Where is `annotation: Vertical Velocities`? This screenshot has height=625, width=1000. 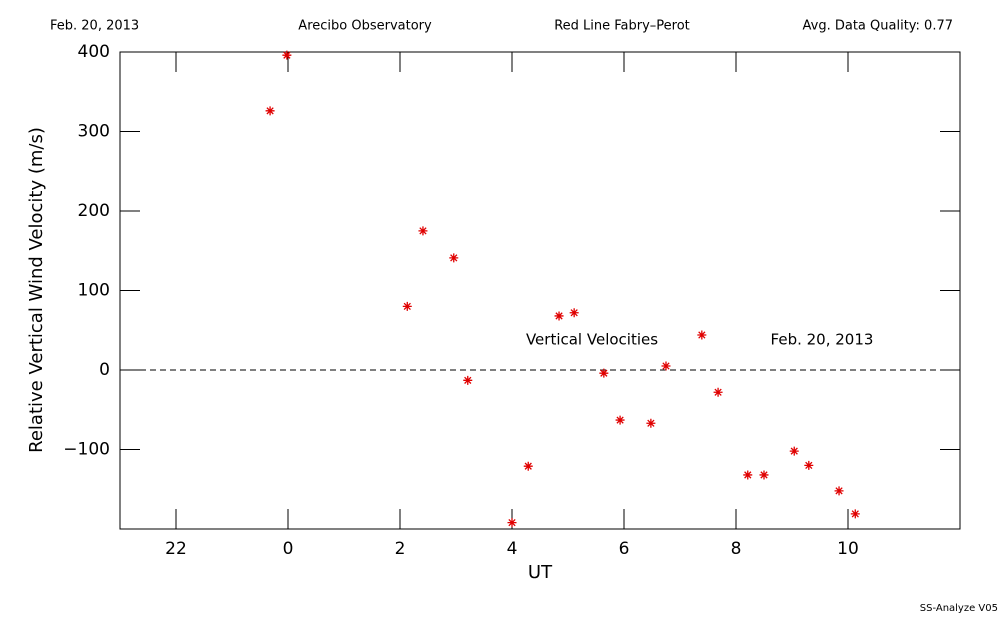 annotation: Vertical Velocities is located at coordinates (592, 340).